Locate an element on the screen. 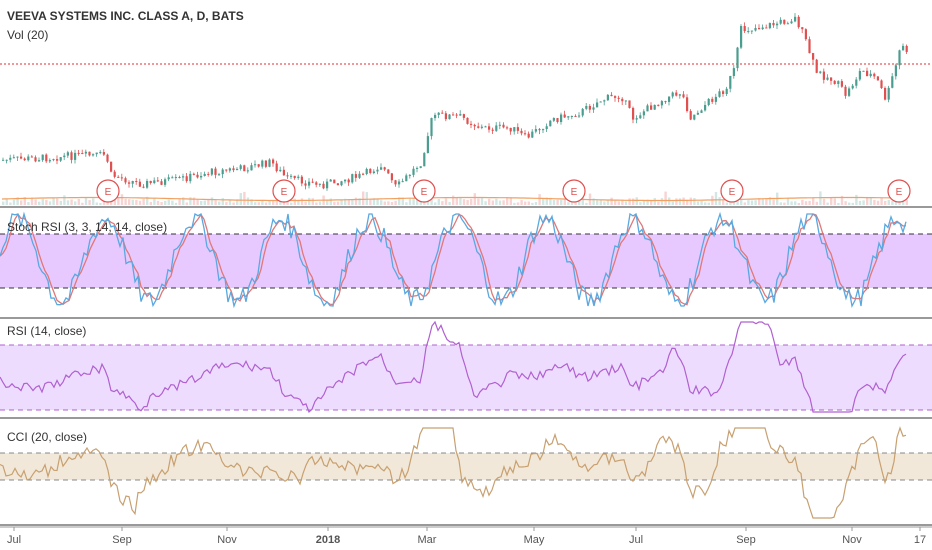 The image size is (932, 550). time-axis: Jul Sep Nov 2018 Mar May Jul Sep Nov 17 is located at coordinates (466, 536).